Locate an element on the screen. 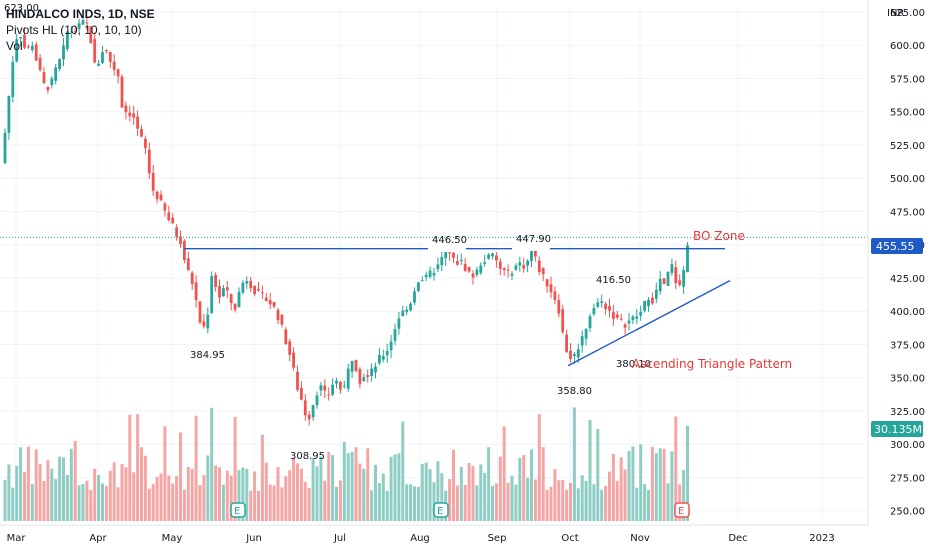  pivot-label: 447.90 is located at coordinates (533, 239).